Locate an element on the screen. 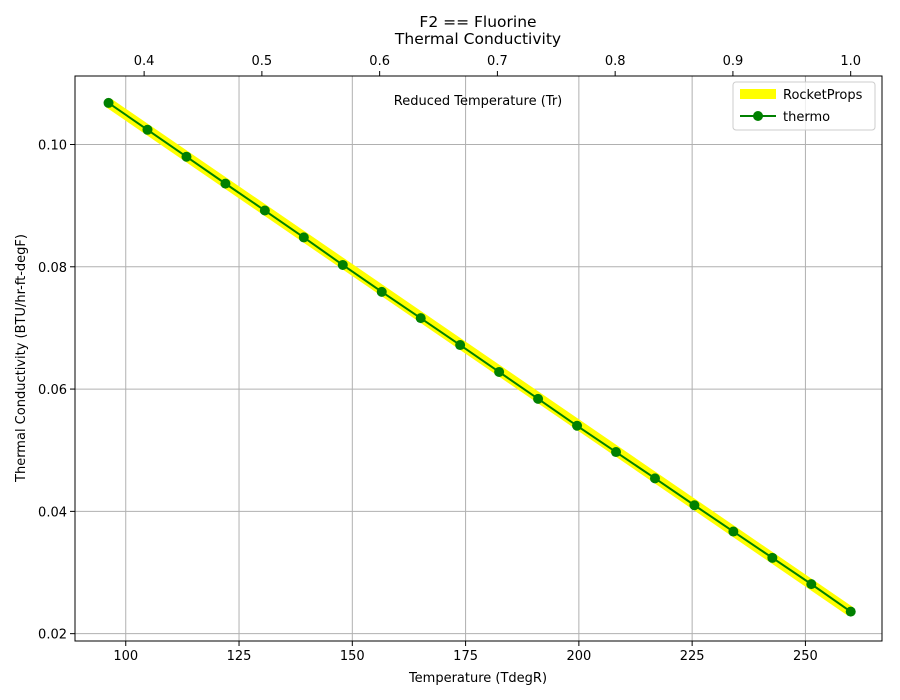  chart-subtitle: Thermal Conductivity is located at coordinates (477, 39).